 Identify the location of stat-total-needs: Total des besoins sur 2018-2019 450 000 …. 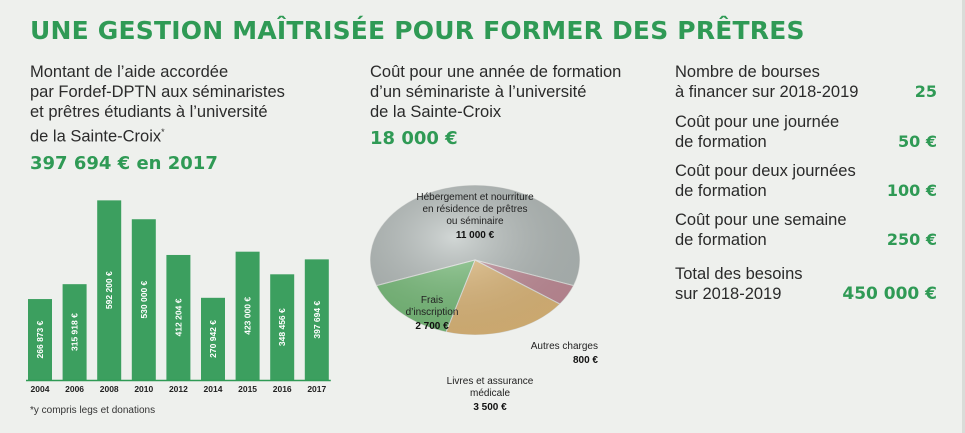
(806, 284).